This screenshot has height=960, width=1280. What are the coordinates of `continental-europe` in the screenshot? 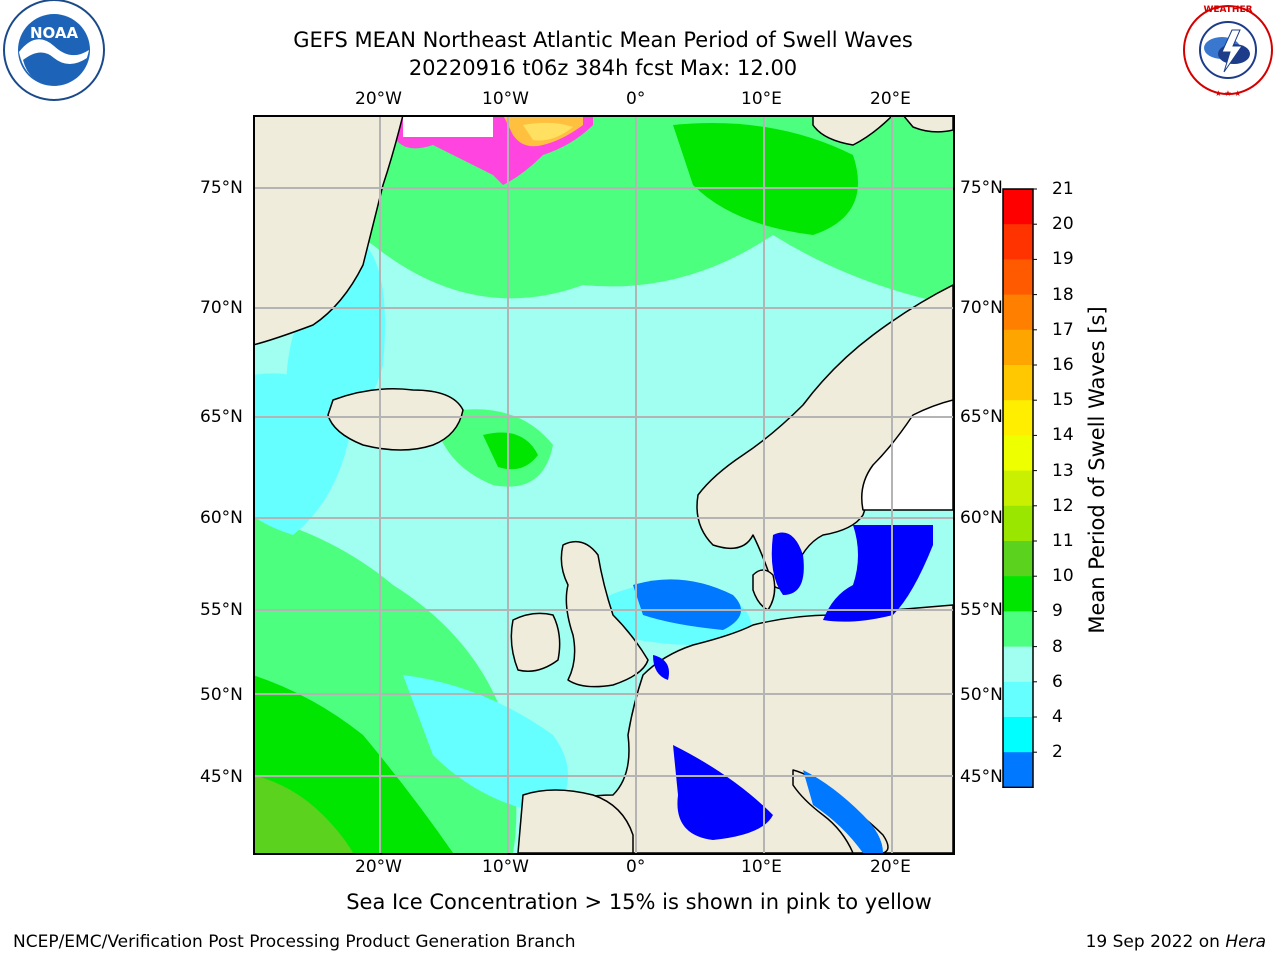 It's located at (737, 728).